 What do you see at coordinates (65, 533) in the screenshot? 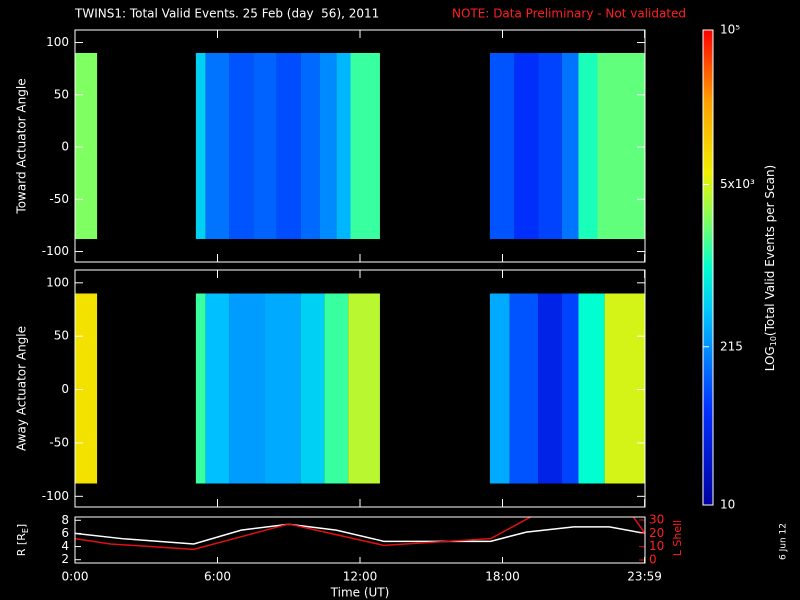
I see `y-tick-label: 6` at bounding box center [65, 533].